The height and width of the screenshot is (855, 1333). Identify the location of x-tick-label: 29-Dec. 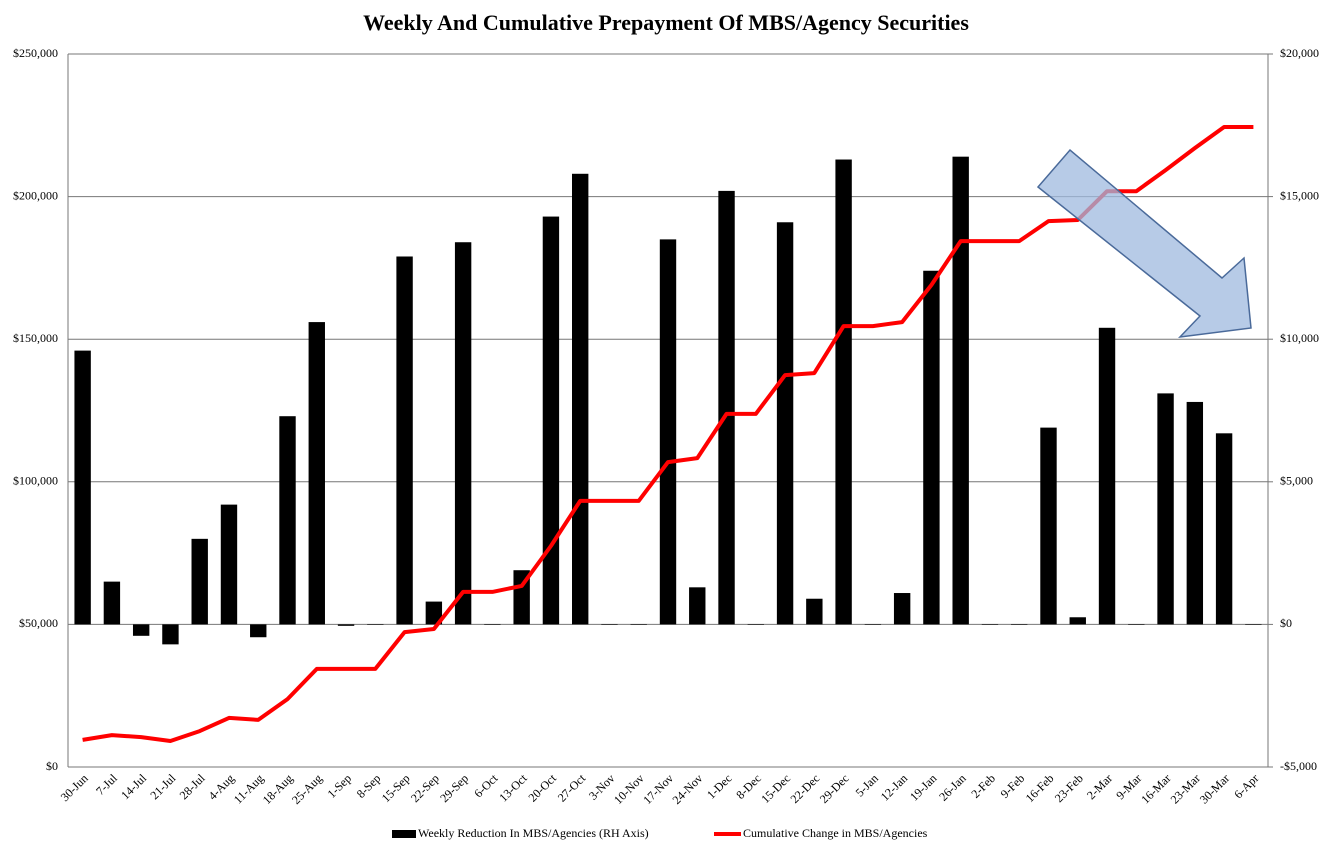
(834, 788).